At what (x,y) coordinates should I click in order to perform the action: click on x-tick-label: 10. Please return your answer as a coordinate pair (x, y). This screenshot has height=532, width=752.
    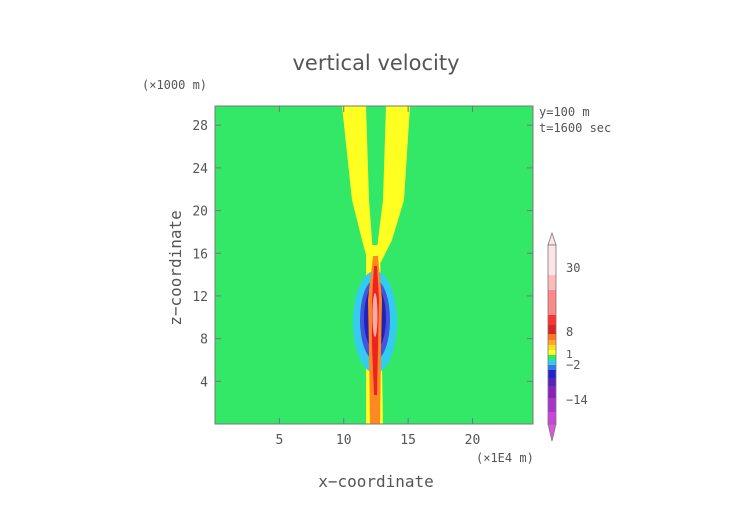
    Looking at the image, I should click on (344, 440).